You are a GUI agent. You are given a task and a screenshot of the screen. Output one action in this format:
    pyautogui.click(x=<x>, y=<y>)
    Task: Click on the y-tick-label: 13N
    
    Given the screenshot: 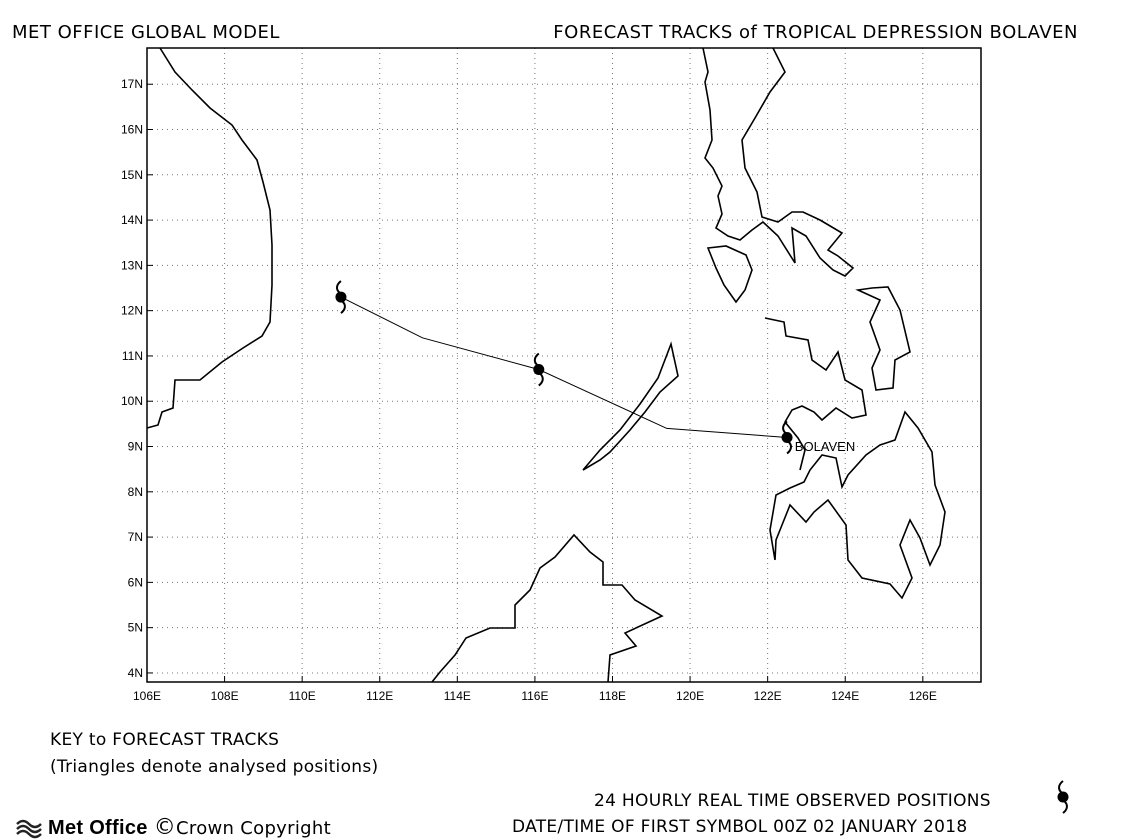 What is the action you would take?
    pyautogui.click(x=132, y=265)
    